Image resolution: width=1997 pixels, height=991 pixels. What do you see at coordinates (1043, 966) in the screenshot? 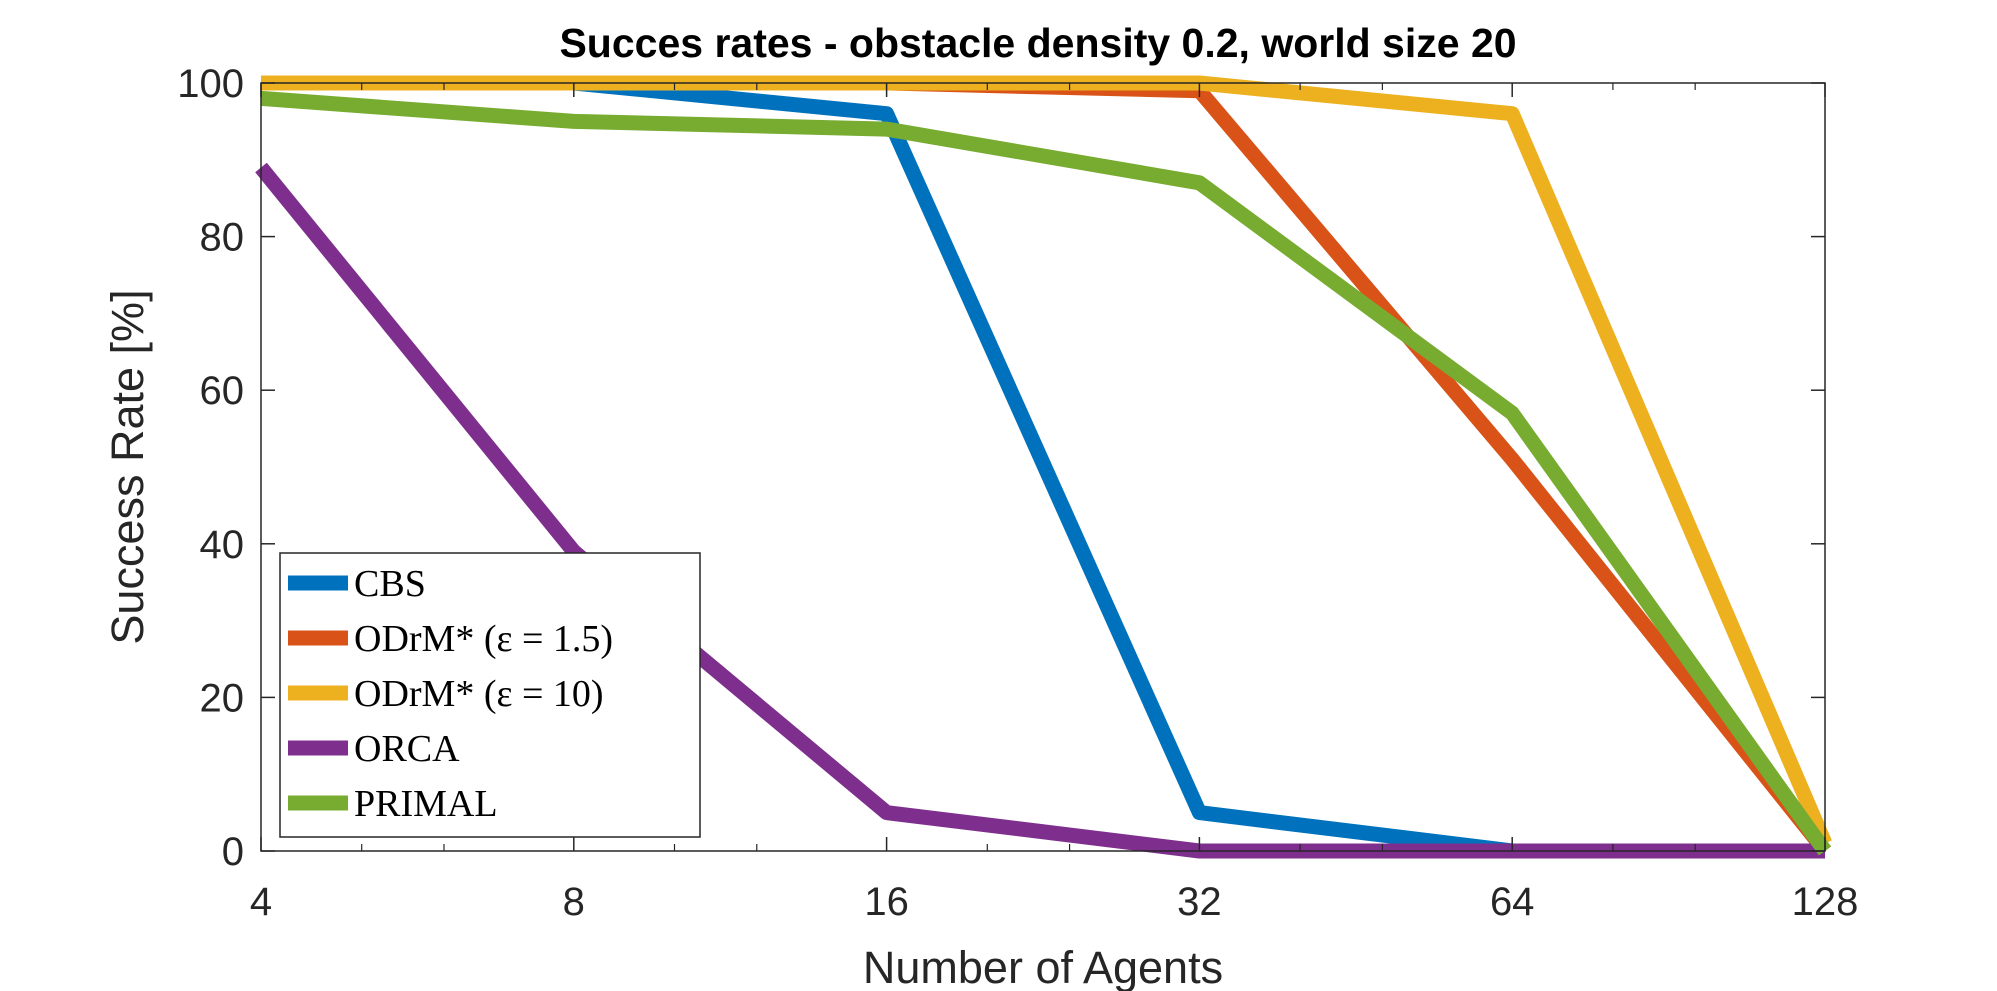
I see `x-axis-label: Number of Agents` at bounding box center [1043, 966].